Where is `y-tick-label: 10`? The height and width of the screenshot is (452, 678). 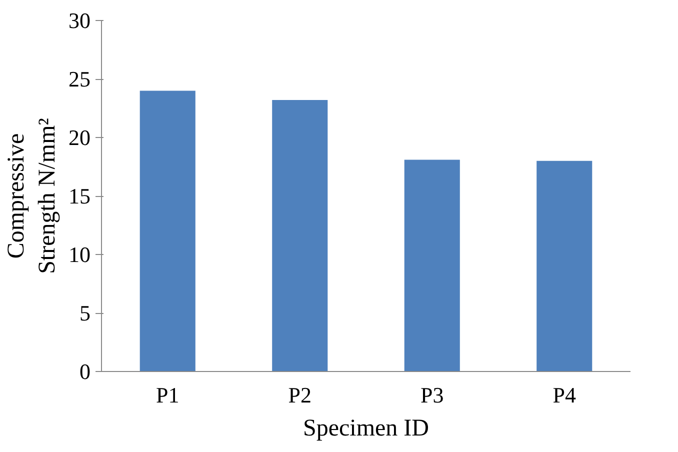
y-tick-label: 10 is located at coordinates (79, 254).